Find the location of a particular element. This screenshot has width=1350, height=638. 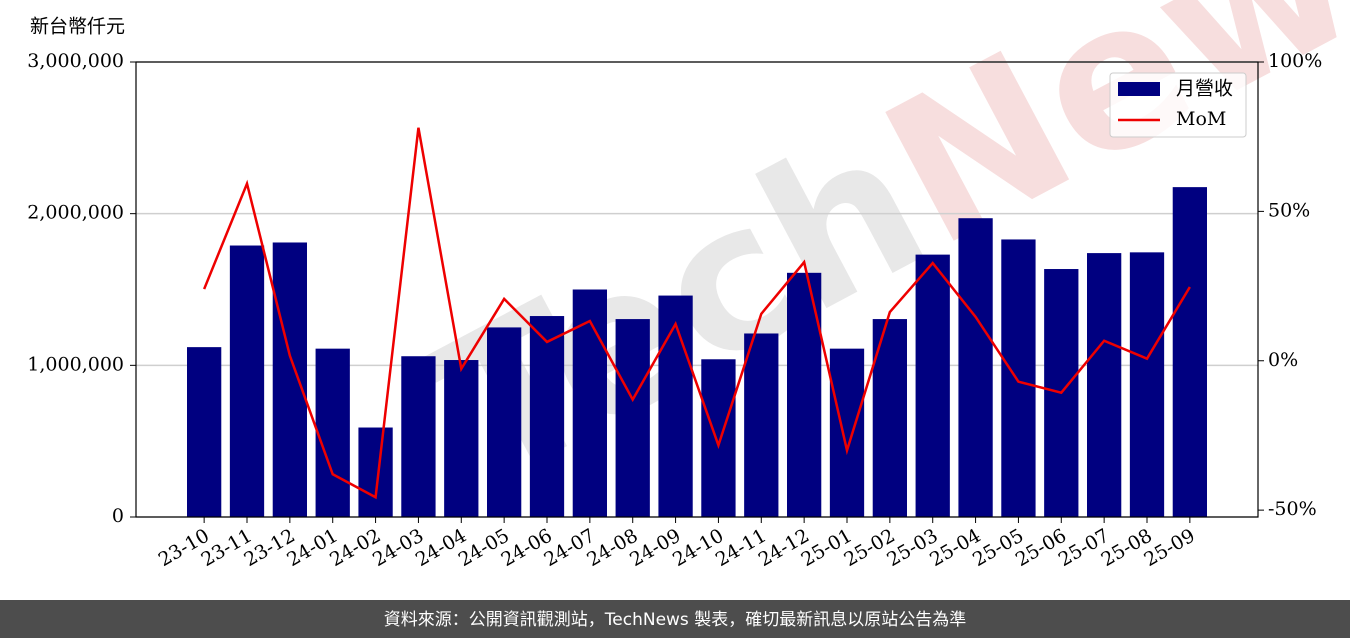

y-axis-label: 新台幣仟元 is located at coordinates (77, 27).